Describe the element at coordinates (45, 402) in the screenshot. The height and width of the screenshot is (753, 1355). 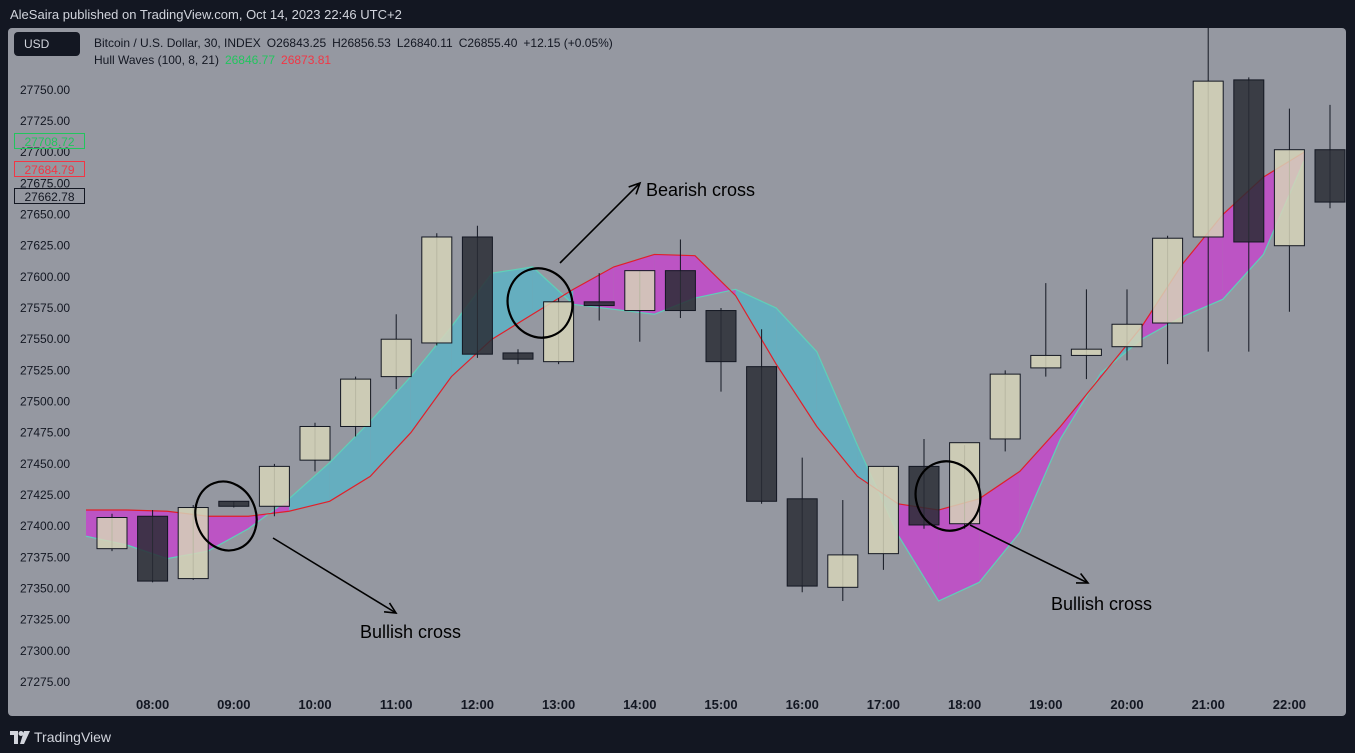
I see `y-tick-label: 27500.00` at that location.